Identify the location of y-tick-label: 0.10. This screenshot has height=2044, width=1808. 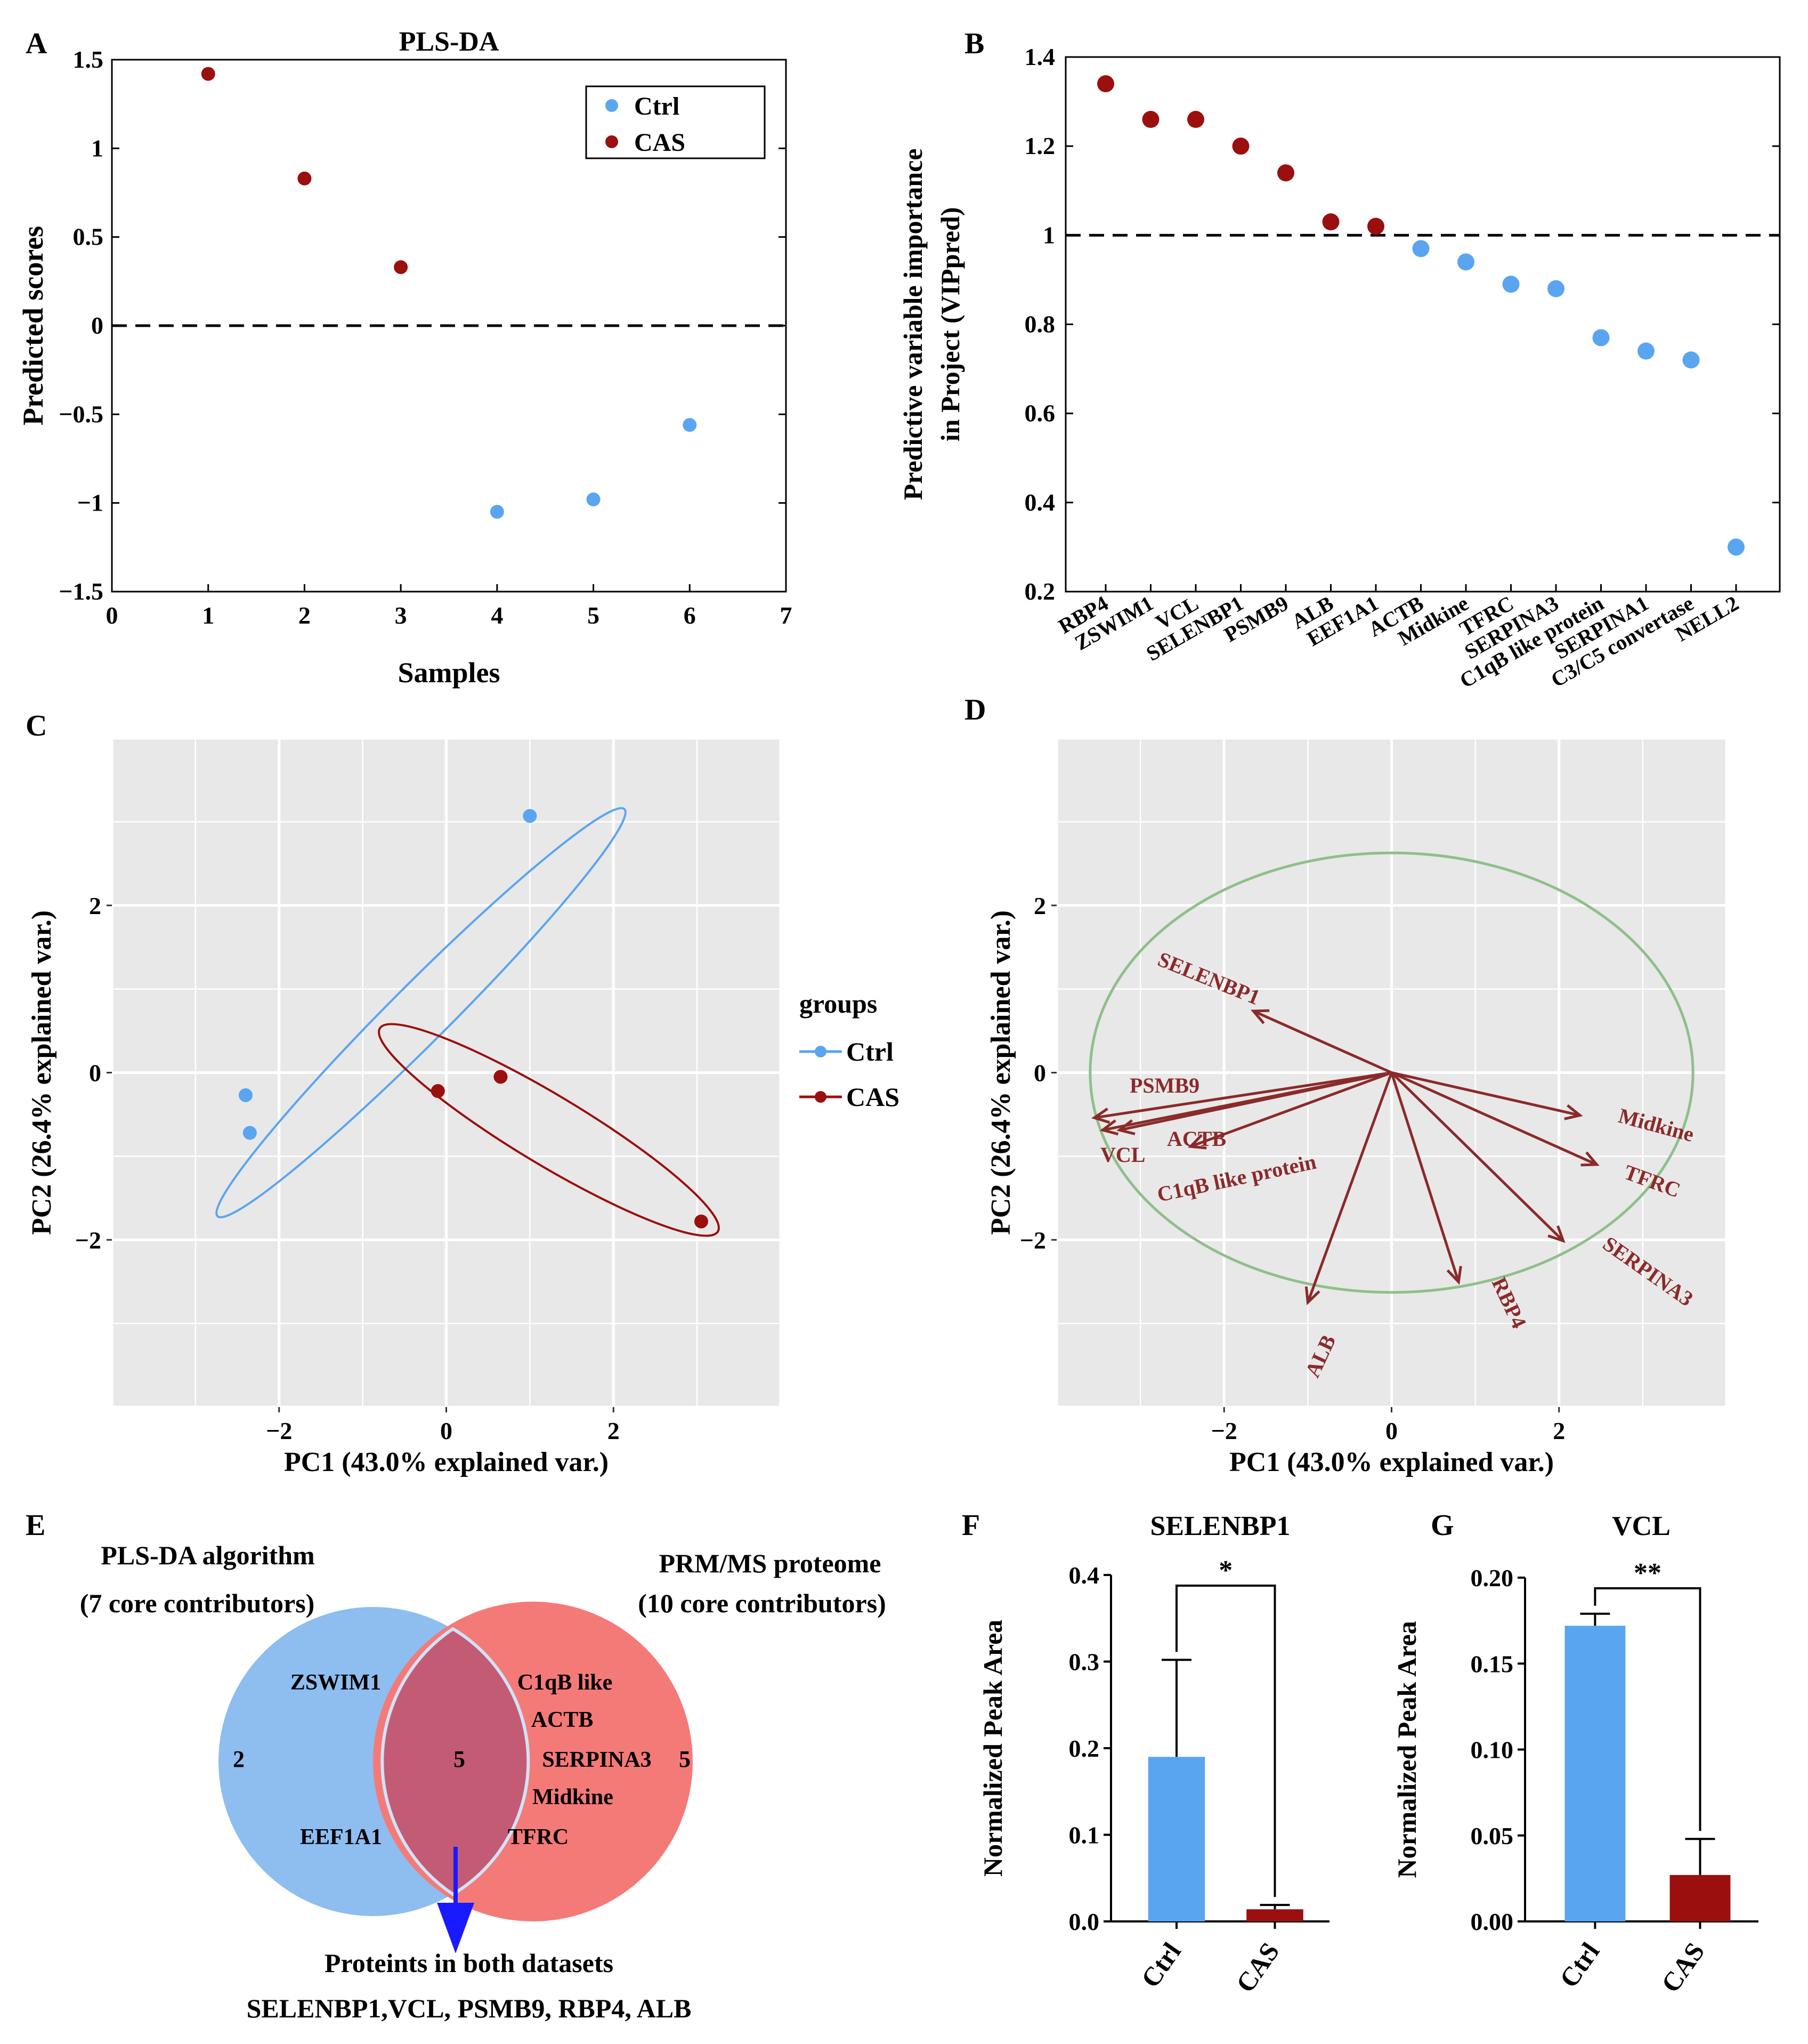
(1492, 1750).